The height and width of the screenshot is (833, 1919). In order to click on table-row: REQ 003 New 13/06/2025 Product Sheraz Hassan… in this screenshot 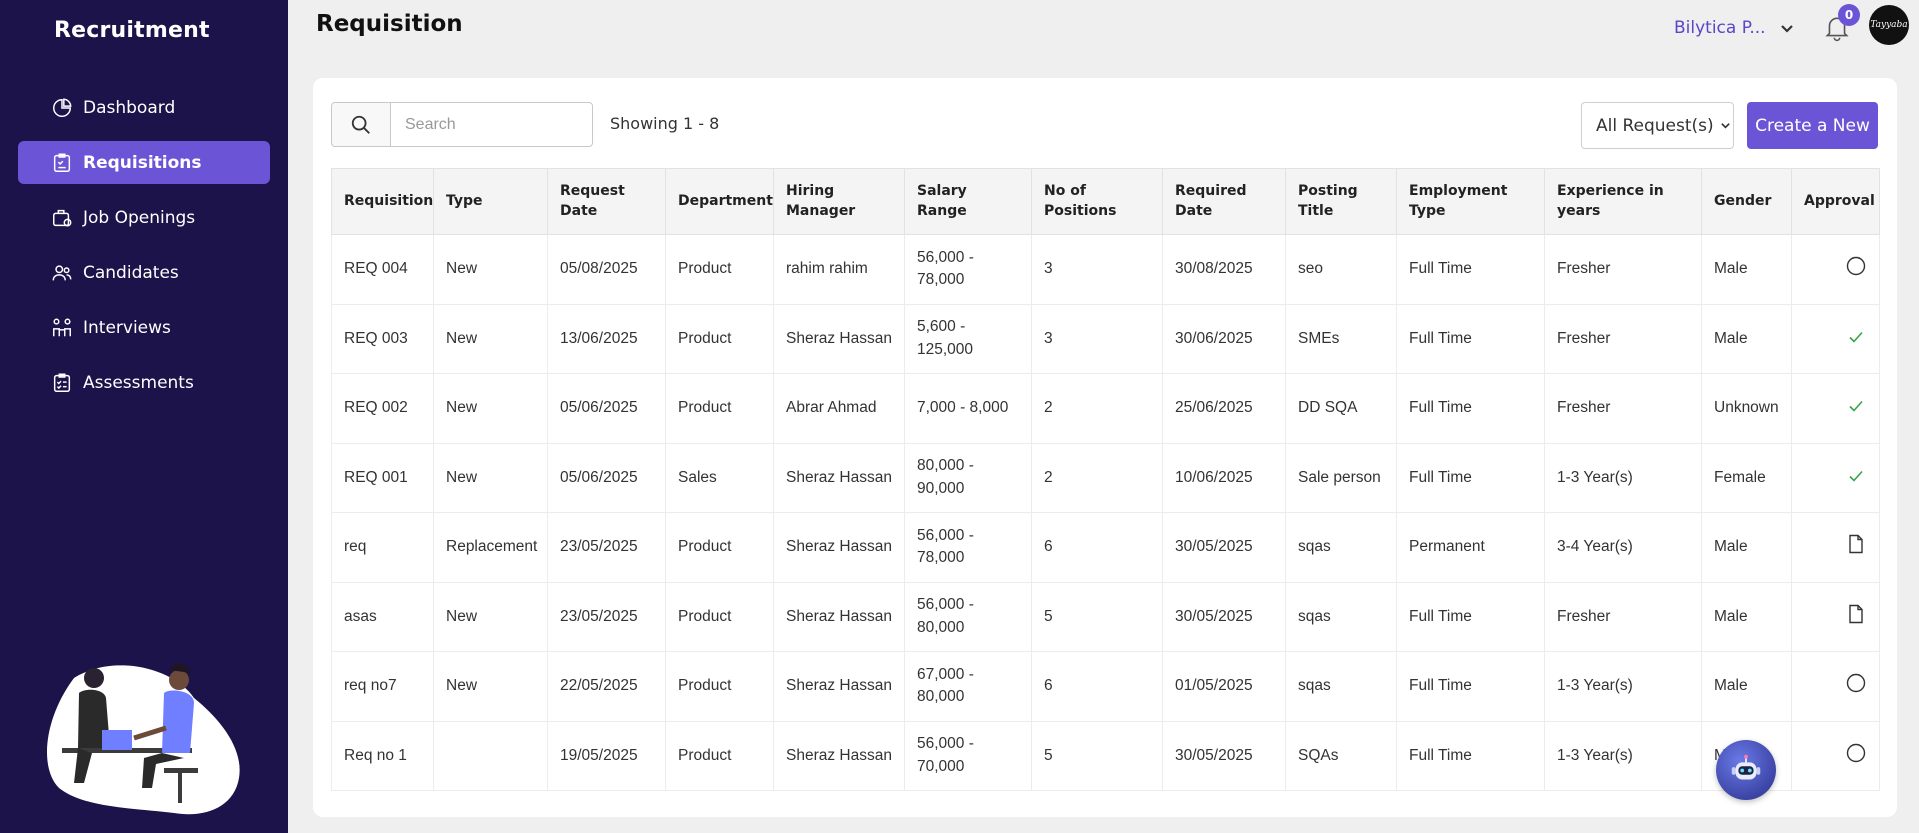, I will do `click(1105, 338)`.